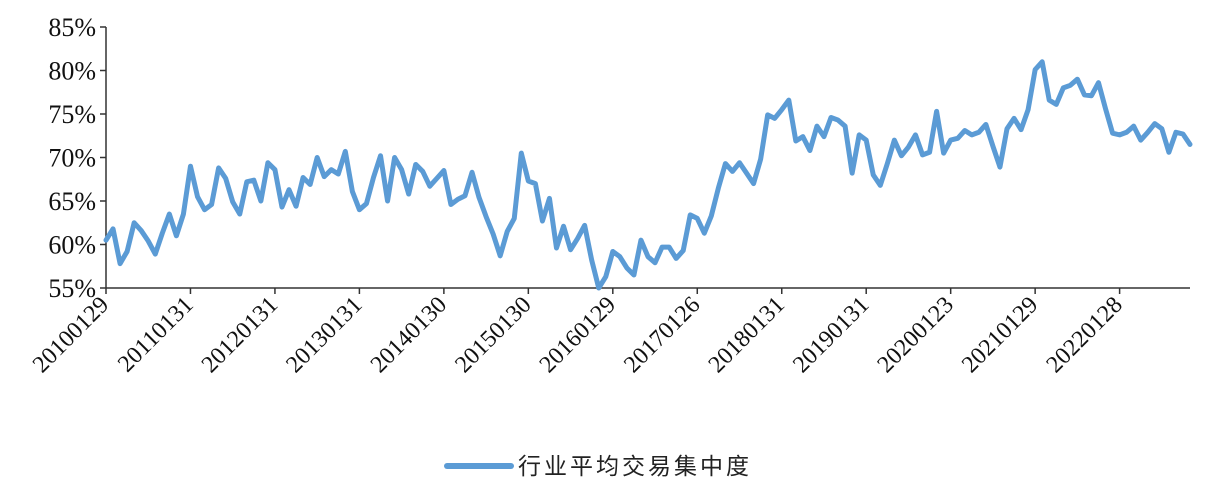 The width and height of the screenshot is (1206, 498). Describe the element at coordinates (747, 335) in the screenshot. I see `x-tick-label: 20180131` at that location.